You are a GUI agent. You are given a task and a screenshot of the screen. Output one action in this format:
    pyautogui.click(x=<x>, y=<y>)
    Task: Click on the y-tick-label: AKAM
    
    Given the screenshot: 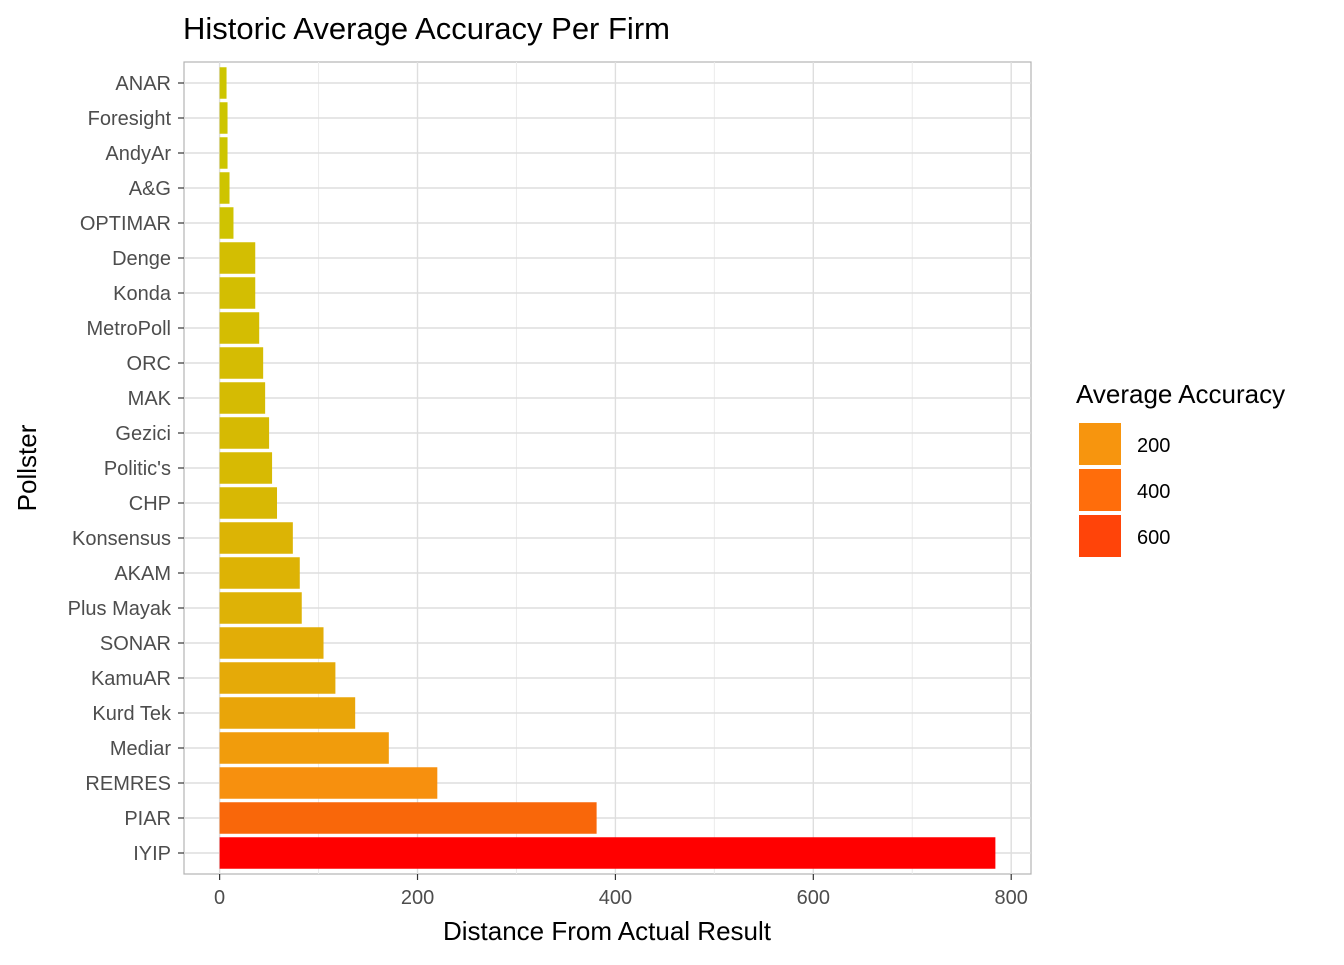 What is the action you would take?
    pyautogui.click(x=142, y=574)
    